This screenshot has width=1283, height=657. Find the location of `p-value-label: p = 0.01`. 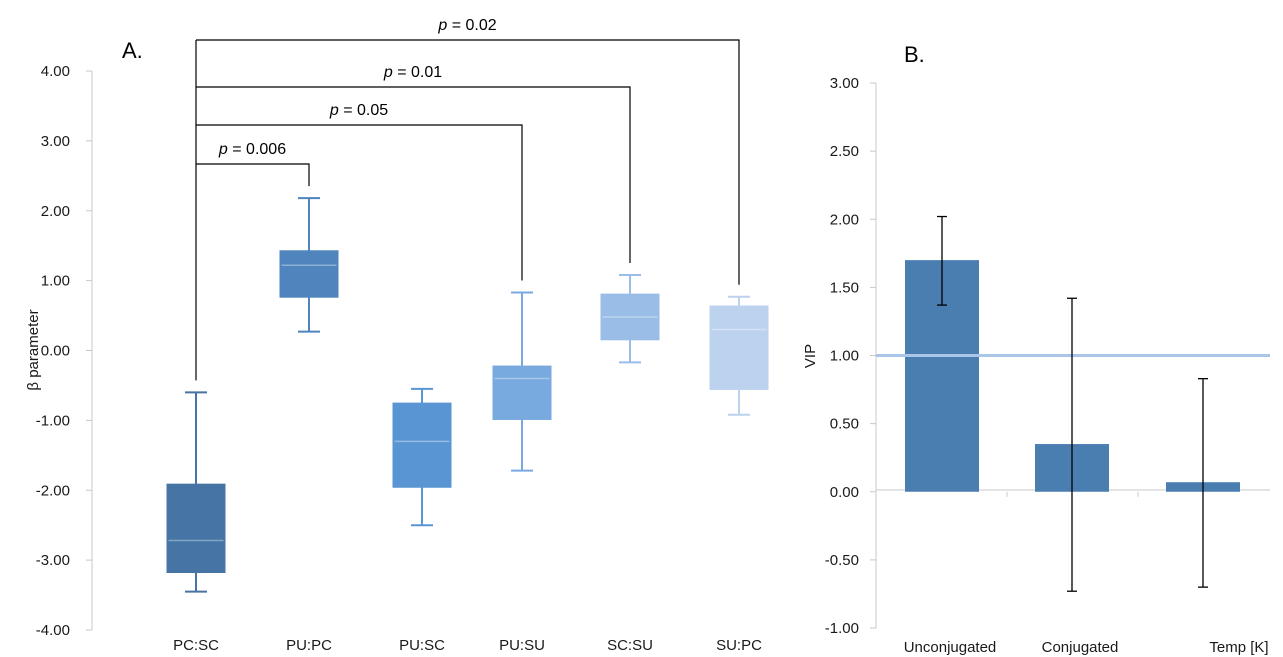

p-value-label: p = 0.01 is located at coordinates (412, 72).